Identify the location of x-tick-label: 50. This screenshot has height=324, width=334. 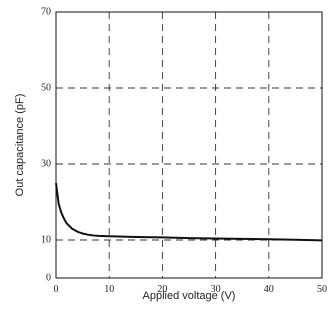
(322, 289).